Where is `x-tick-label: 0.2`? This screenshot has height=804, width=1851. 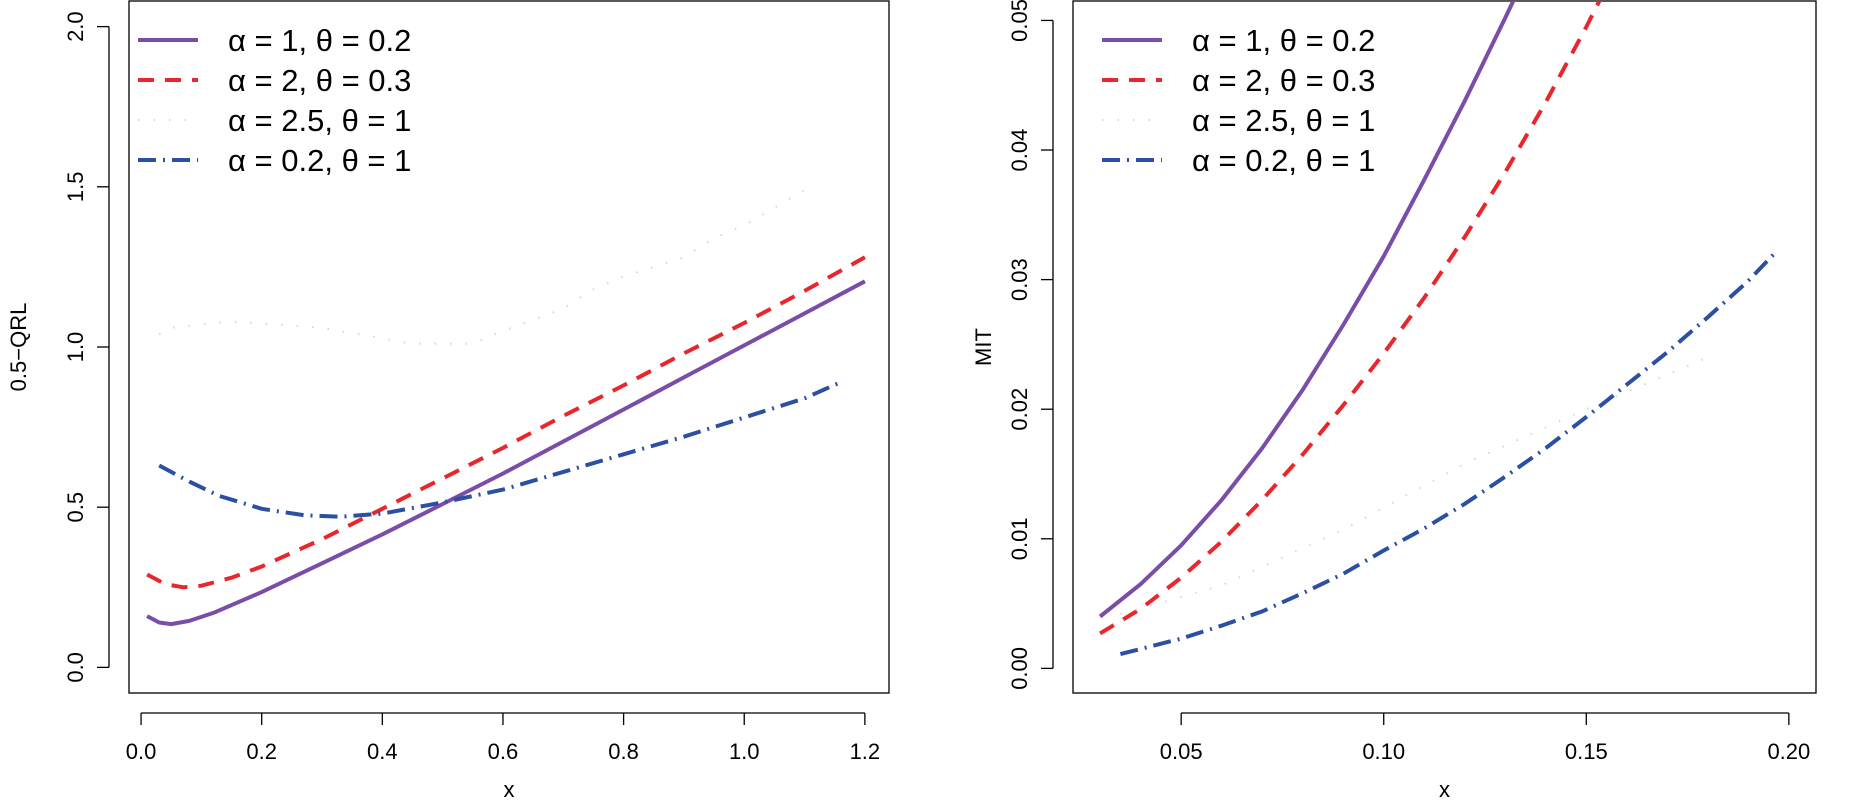
x-tick-label: 0.2 is located at coordinates (261, 751).